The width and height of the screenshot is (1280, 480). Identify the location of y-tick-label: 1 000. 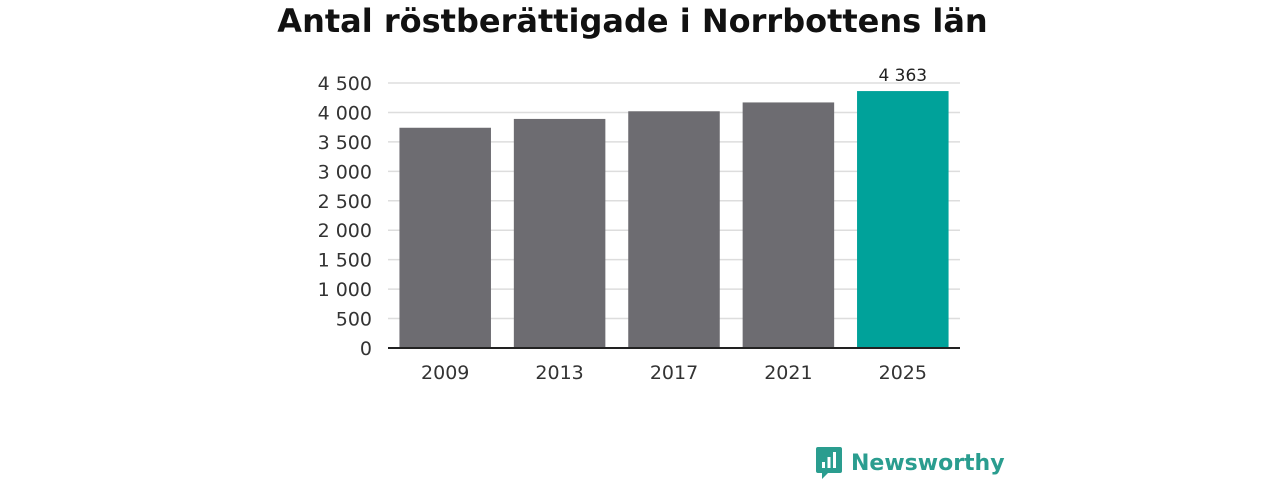
(345, 290).